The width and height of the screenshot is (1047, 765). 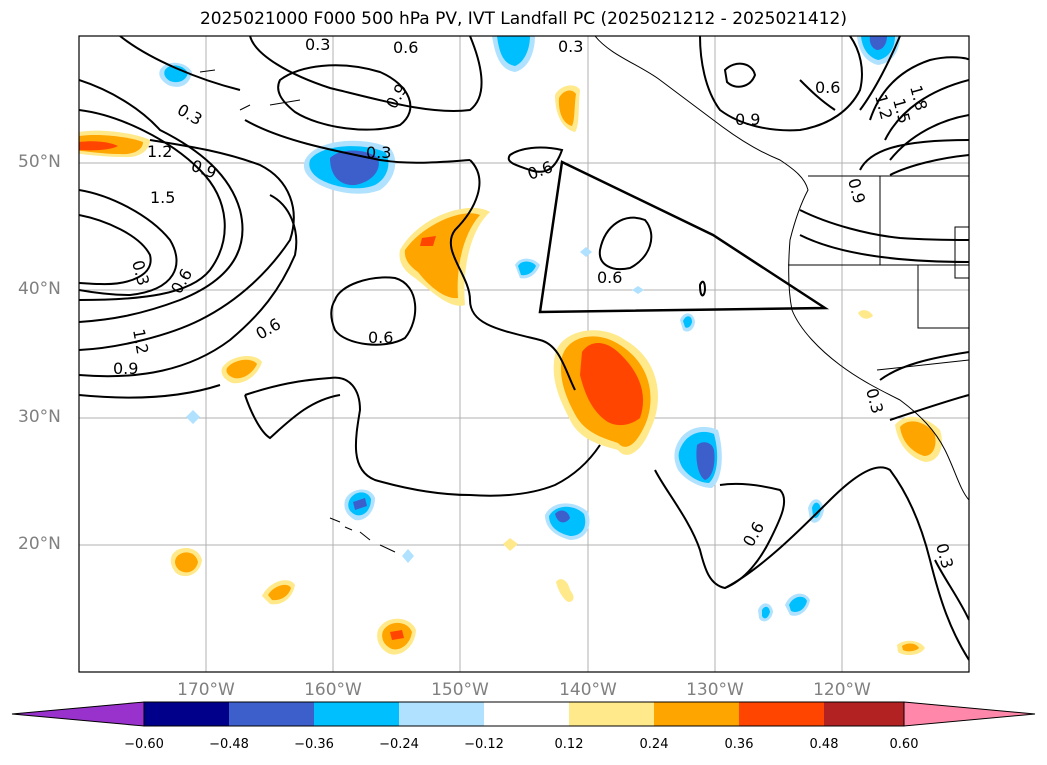 What do you see at coordinates (144, 744) in the screenshot?
I see `colorbar-tick-label: −0.60` at bounding box center [144, 744].